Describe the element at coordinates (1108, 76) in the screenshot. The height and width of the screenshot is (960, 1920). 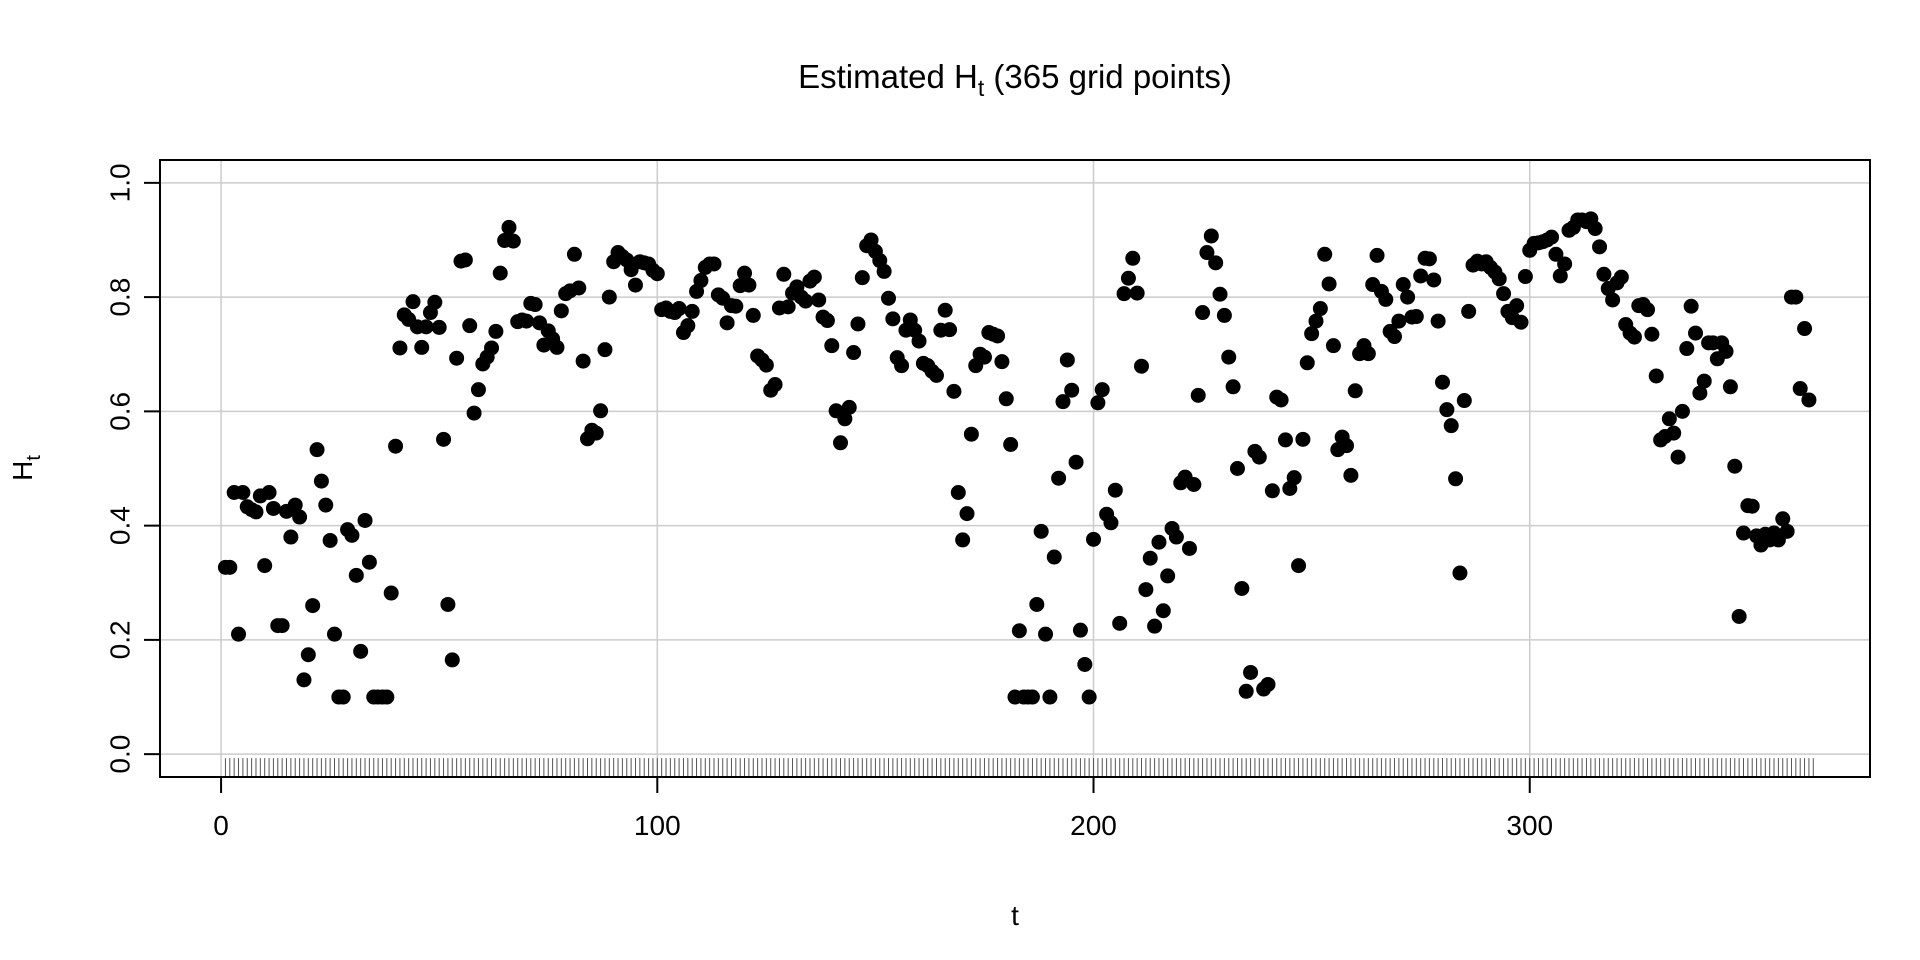
I see `chart-title-rest: (365 grid points)` at that location.